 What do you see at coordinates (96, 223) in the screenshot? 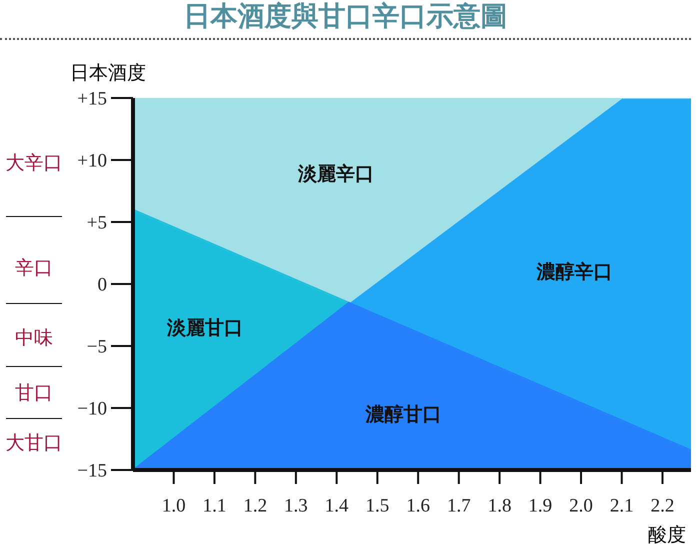
I see `y-tick-label: +5` at bounding box center [96, 223].